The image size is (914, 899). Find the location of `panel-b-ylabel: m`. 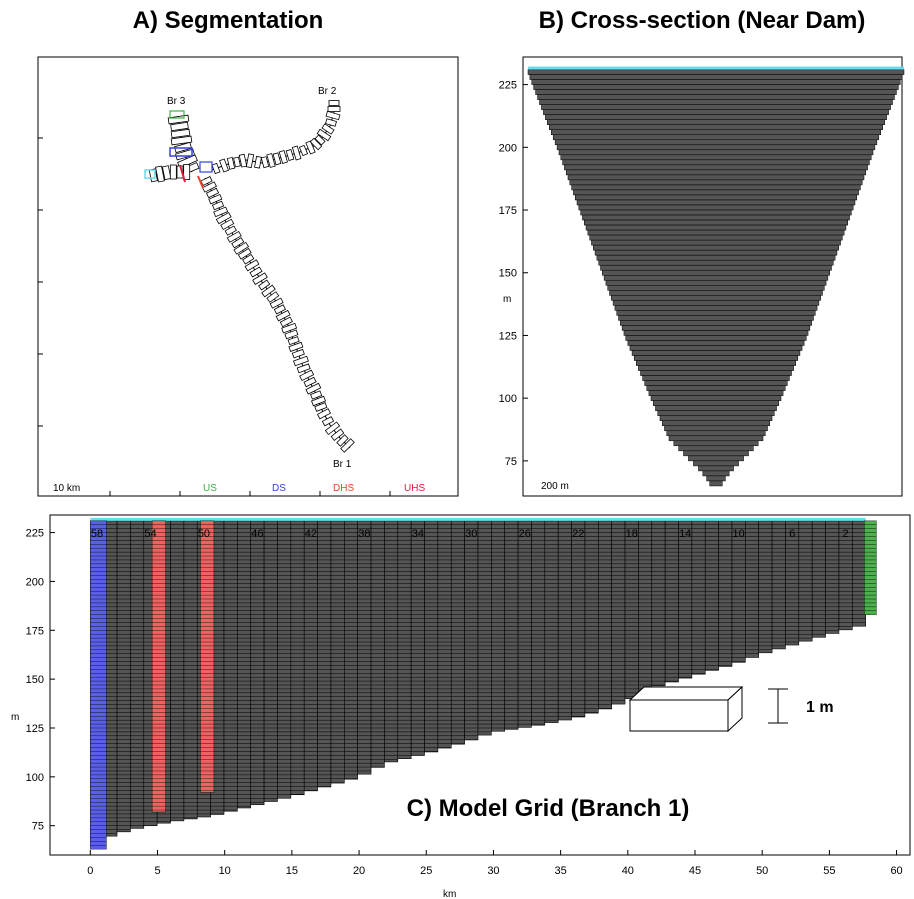

panel-b-ylabel: m is located at coordinates (507, 299).